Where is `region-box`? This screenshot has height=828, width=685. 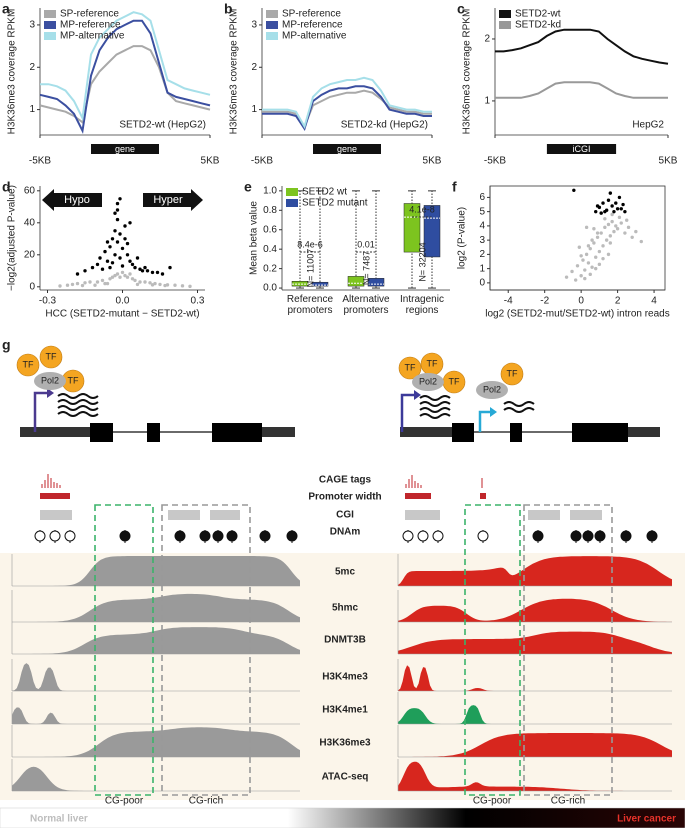
region-box is located at coordinates (581, 149).